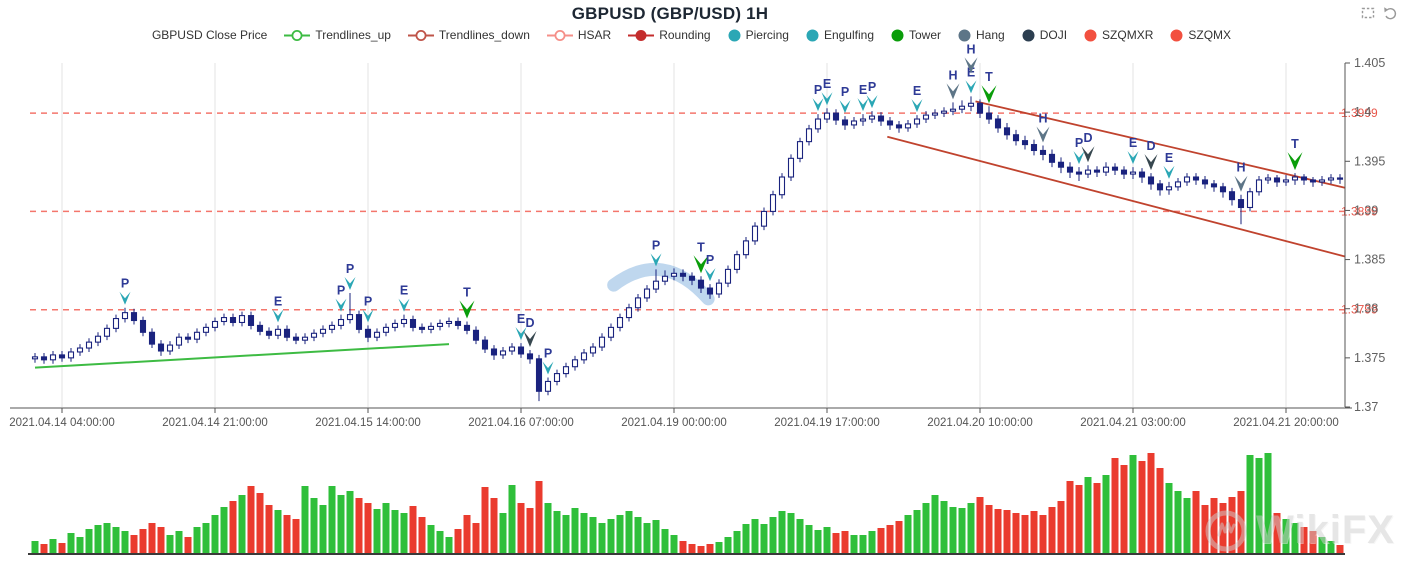 The height and width of the screenshot is (569, 1403). What do you see at coordinates (1128, 35) in the screenshot?
I see `legend-label: SZQMXR` at bounding box center [1128, 35].